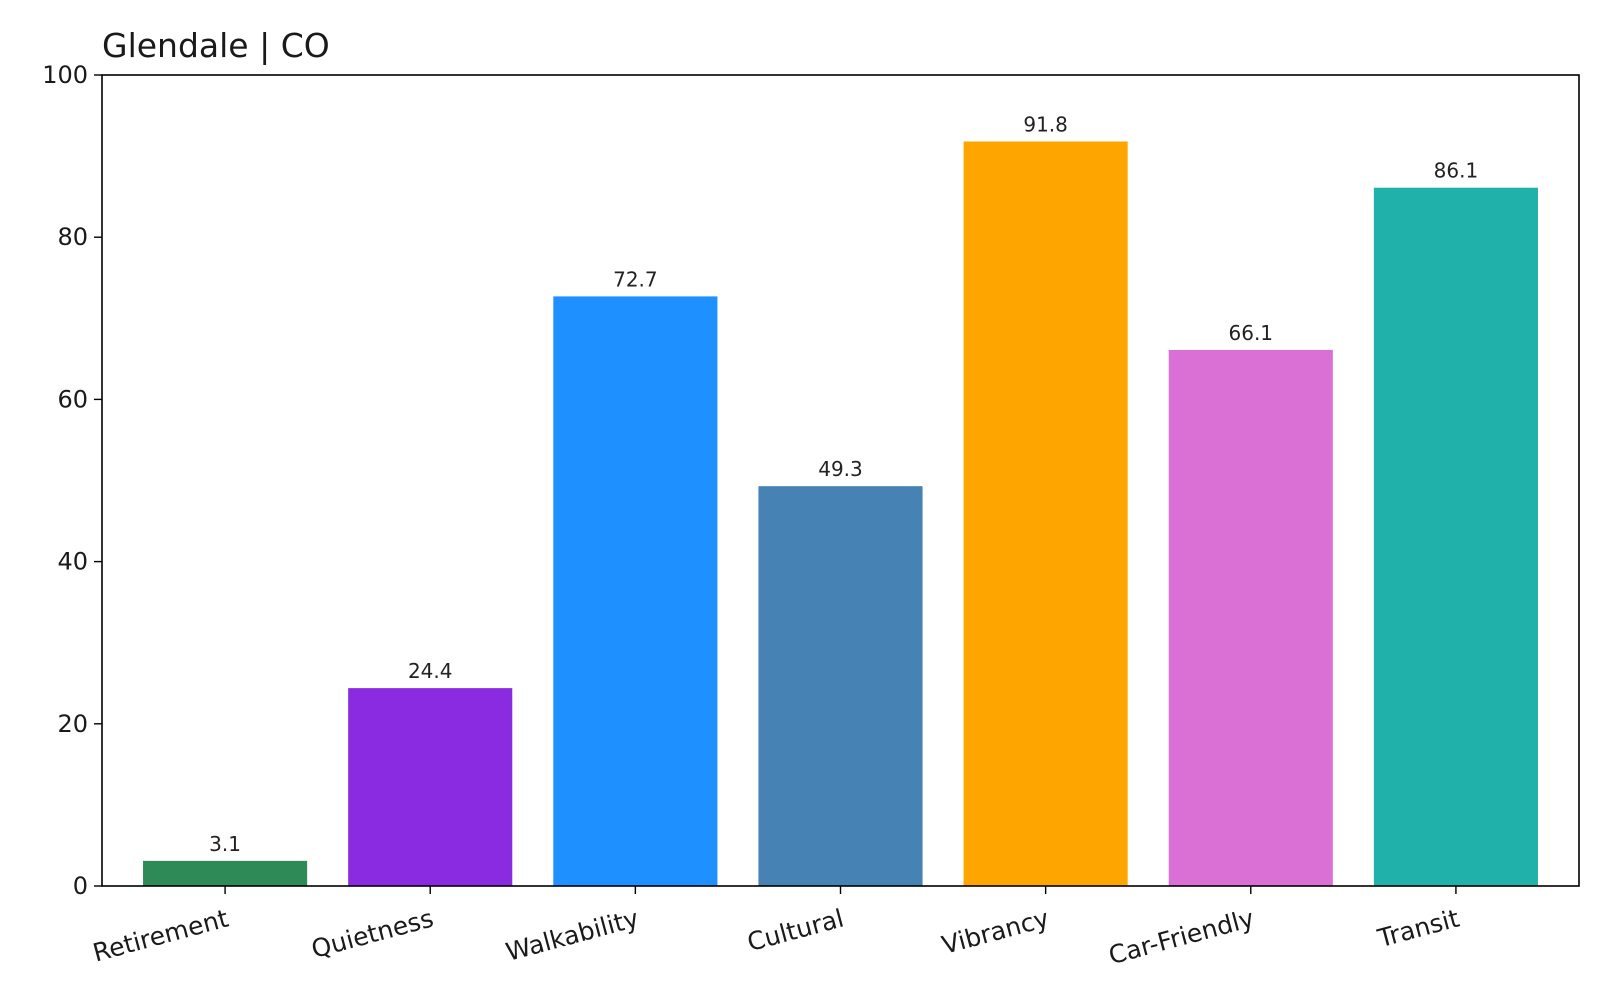  What do you see at coordinates (572, 935) in the screenshot?
I see `x-tick-label: Walkability` at bounding box center [572, 935].